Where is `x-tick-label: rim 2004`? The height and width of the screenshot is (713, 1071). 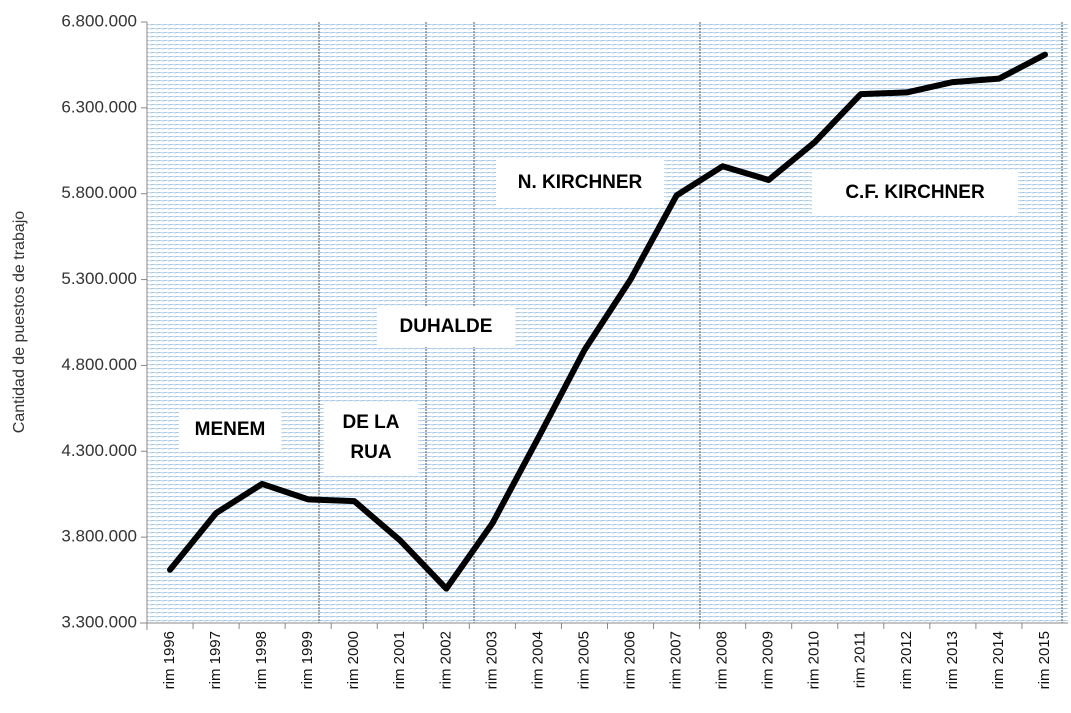 x-tick-label: rim 2004 is located at coordinates (537, 660).